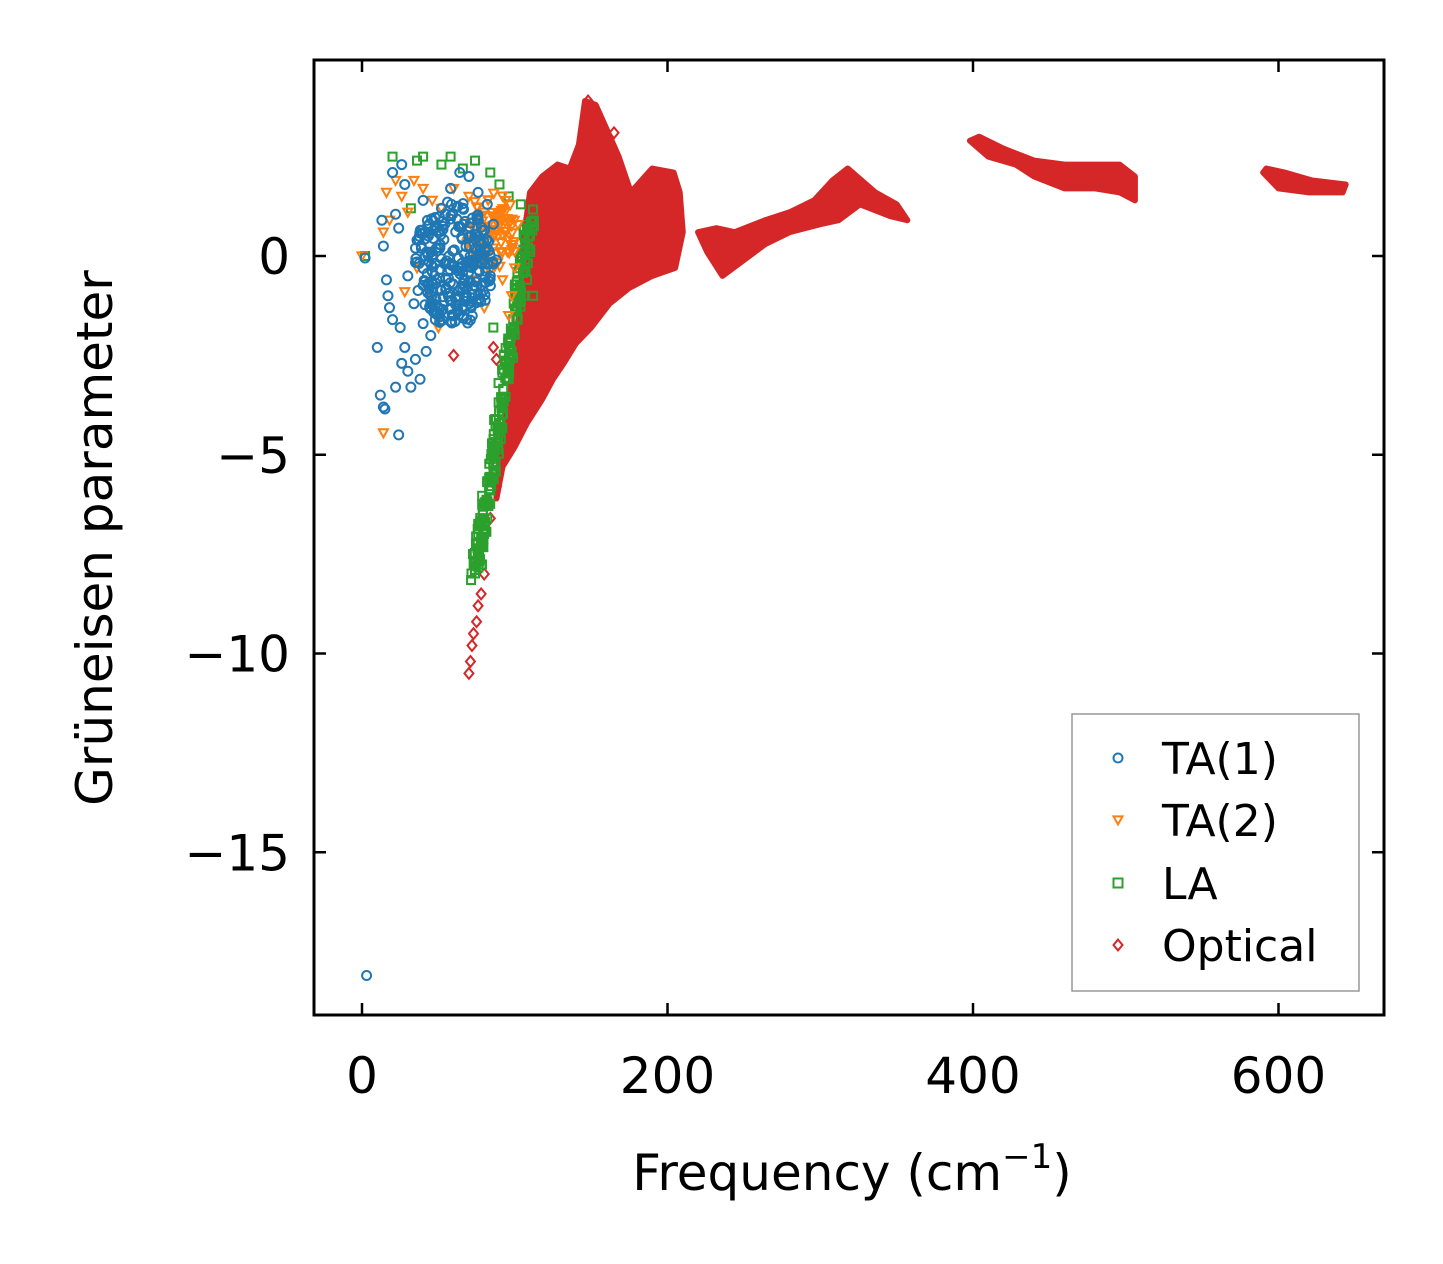 Image resolution: width=1443 pixels, height=1264 pixels. I want to click on legend-item: LA, so click(1165, 884).